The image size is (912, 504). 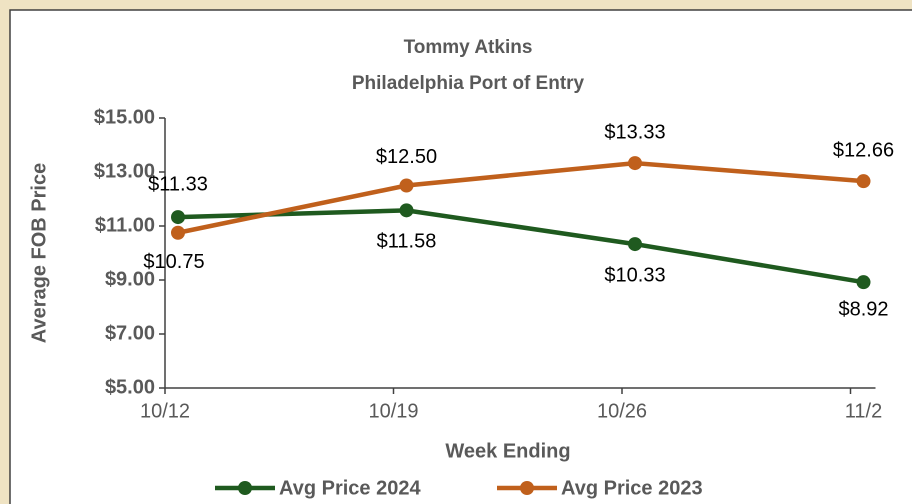 What do you see at coordinates (632, 488) in the screenshot?
I see `legend-label: Avg Price 2023` at bounding box center [632, 488].